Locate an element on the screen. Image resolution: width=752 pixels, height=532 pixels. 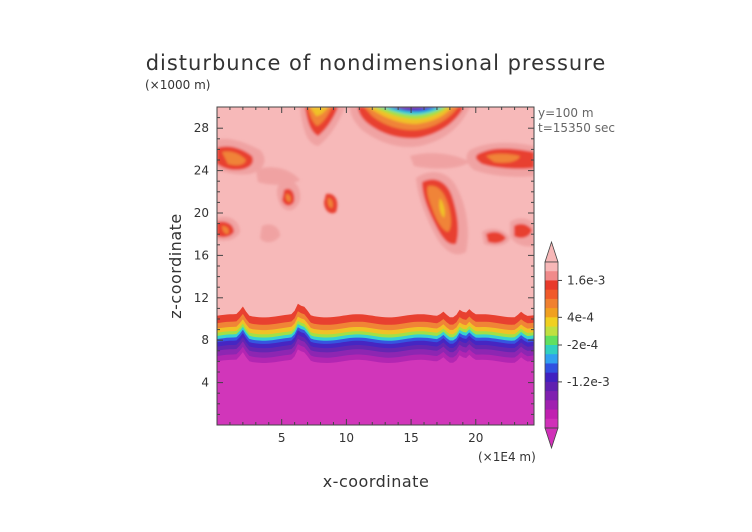
y-tick-label: 28 is located at coordinates (201, 128).